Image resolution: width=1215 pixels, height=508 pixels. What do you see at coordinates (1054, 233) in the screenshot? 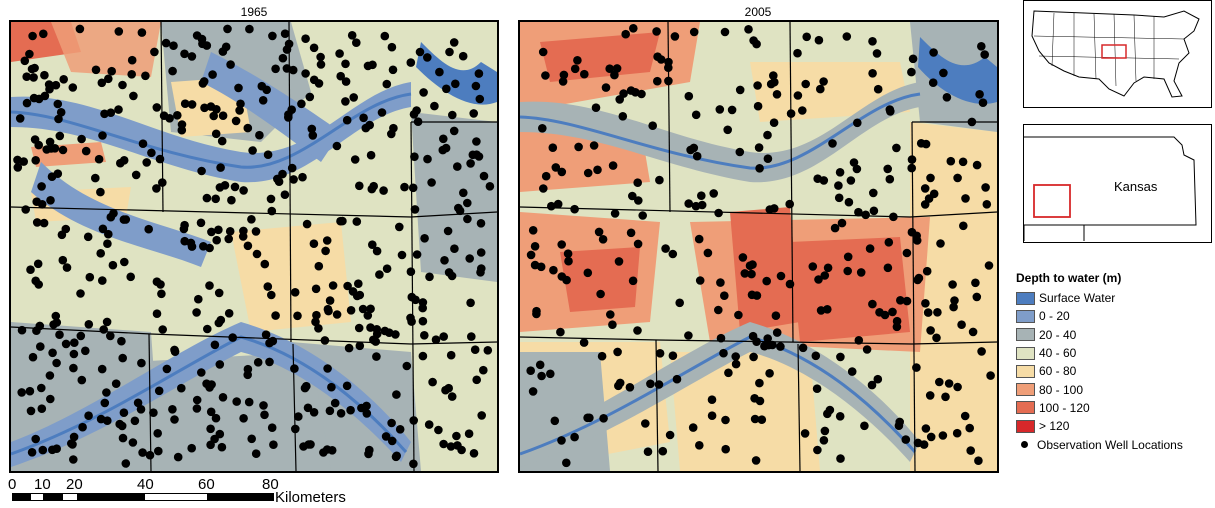
I see `border-lines` at bounding box center [1054, 233].